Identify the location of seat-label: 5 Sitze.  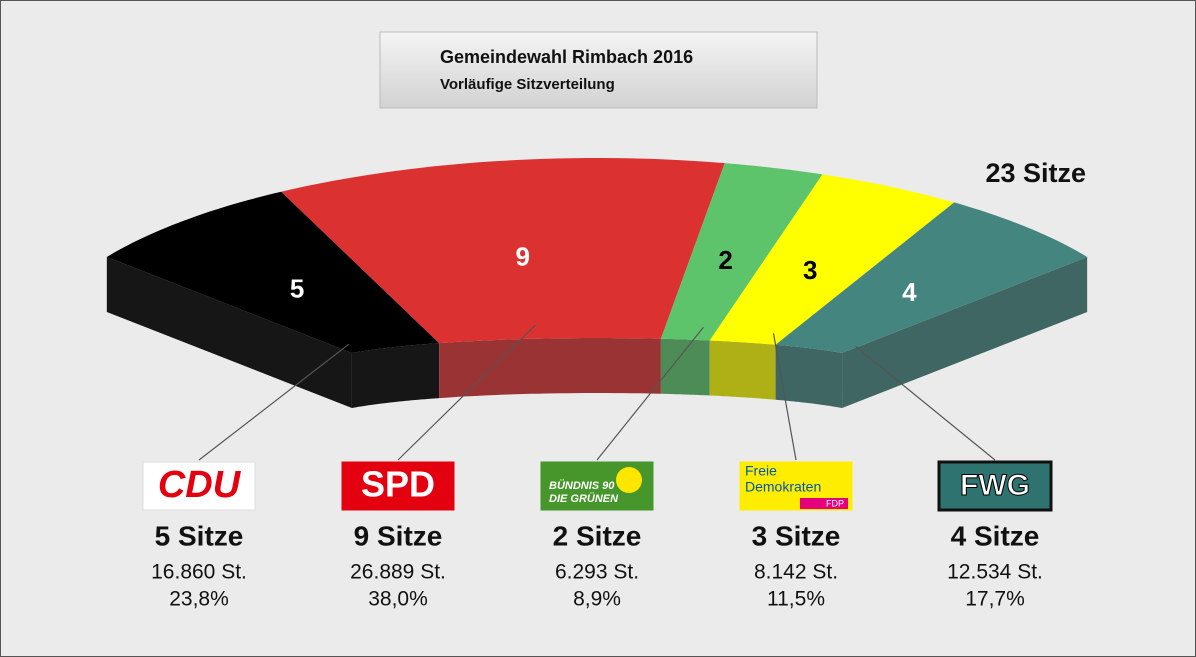
(199, 535).